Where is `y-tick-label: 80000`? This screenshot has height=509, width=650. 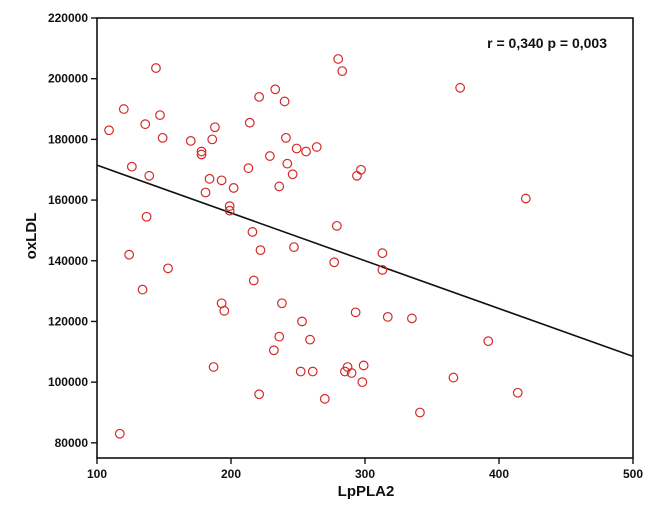 y-tick-label: 80000 is located at coordinates (72, 443).